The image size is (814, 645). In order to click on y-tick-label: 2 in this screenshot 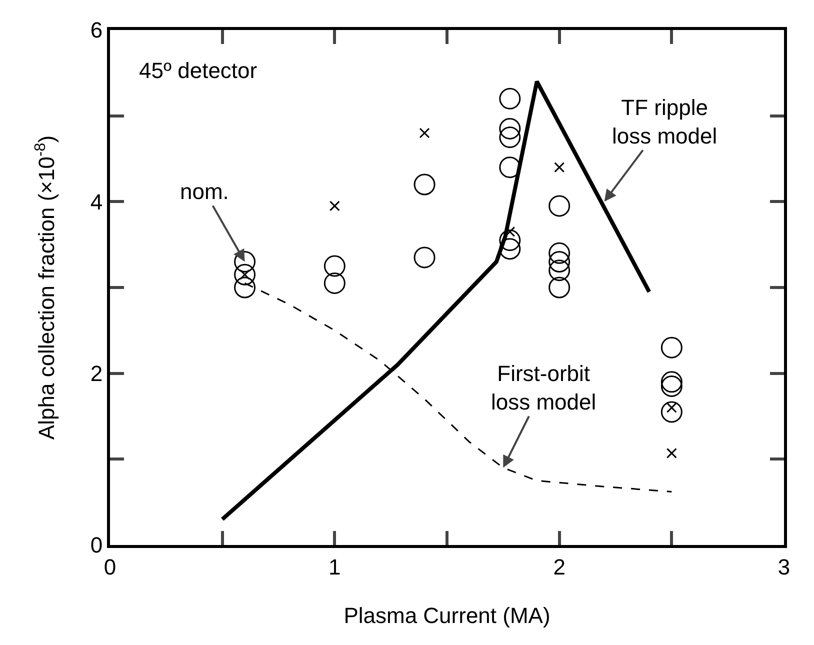, I will do `click(96, 373)`.